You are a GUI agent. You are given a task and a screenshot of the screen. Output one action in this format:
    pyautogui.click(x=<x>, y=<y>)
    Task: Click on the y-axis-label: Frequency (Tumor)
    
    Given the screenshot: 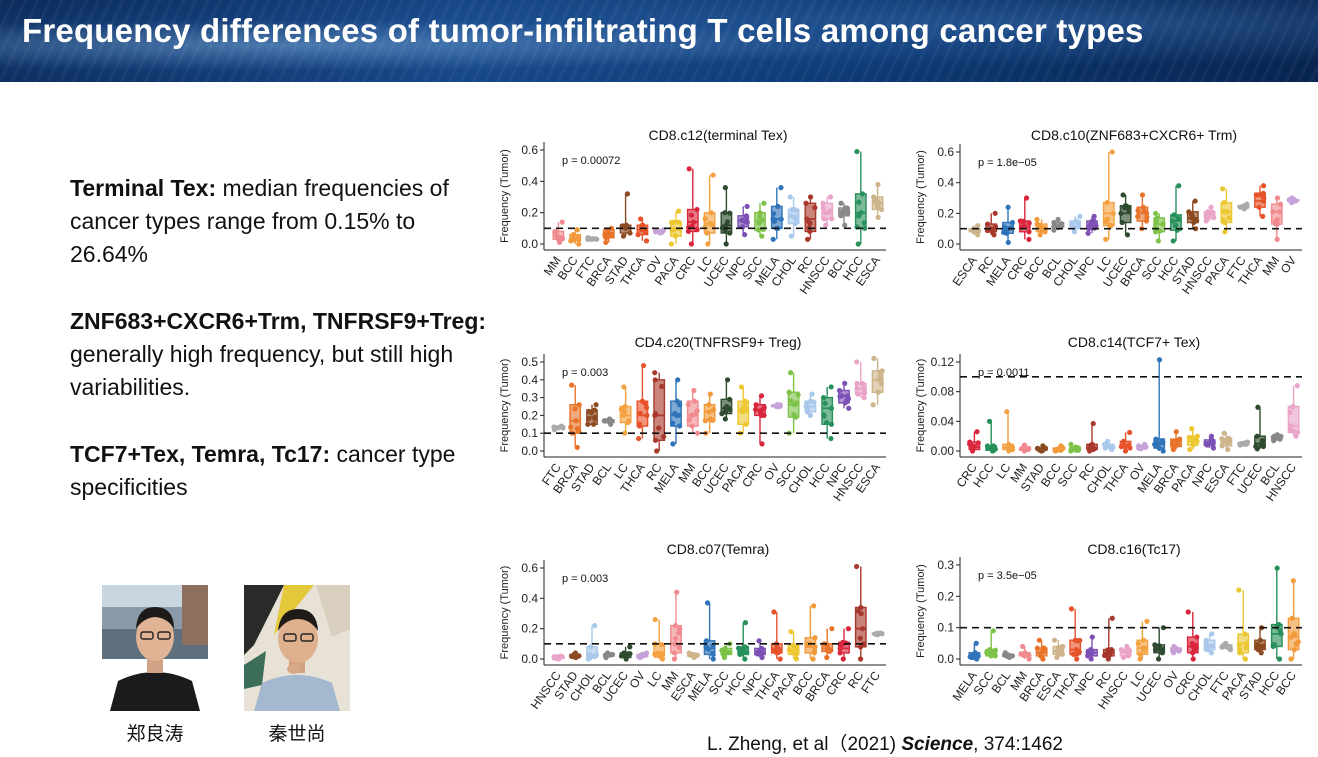 What is the action you would take?
    pyautogui.click(x=921, y=406)
    